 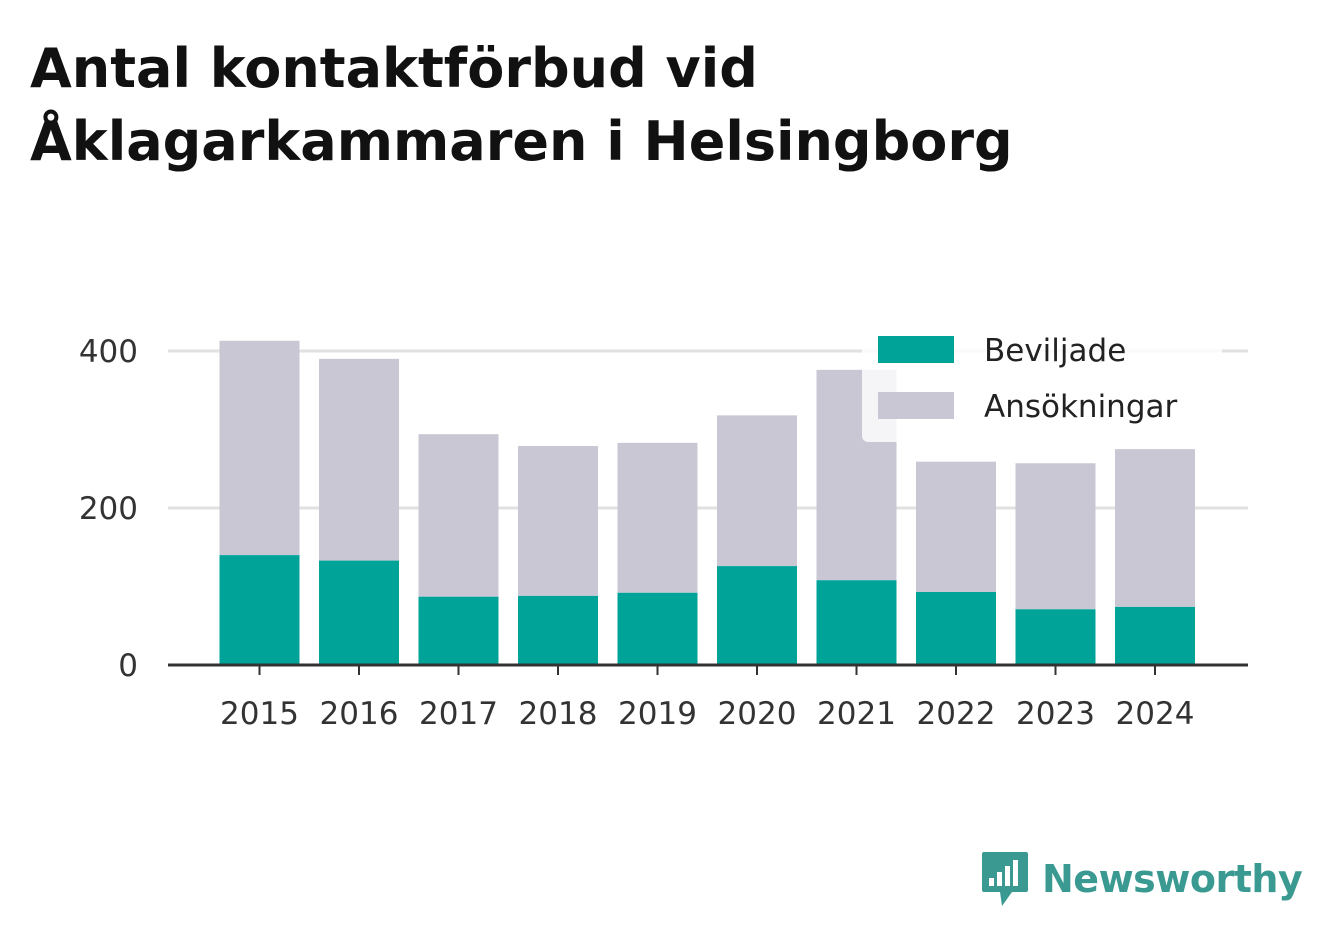 I want to click on x-tick-label: 2018, so click(x=558, y=714).